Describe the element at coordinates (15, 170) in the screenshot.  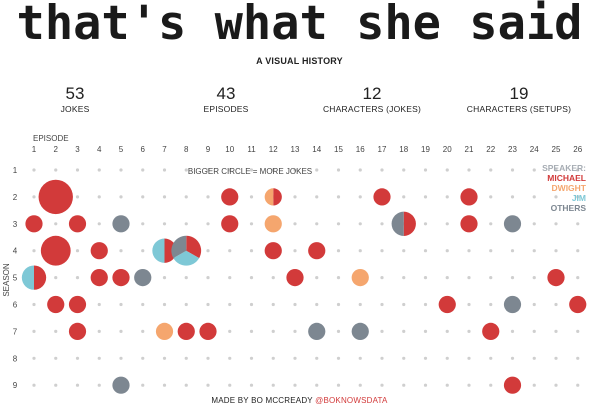
I see `y-tick-label: 1` at that location.